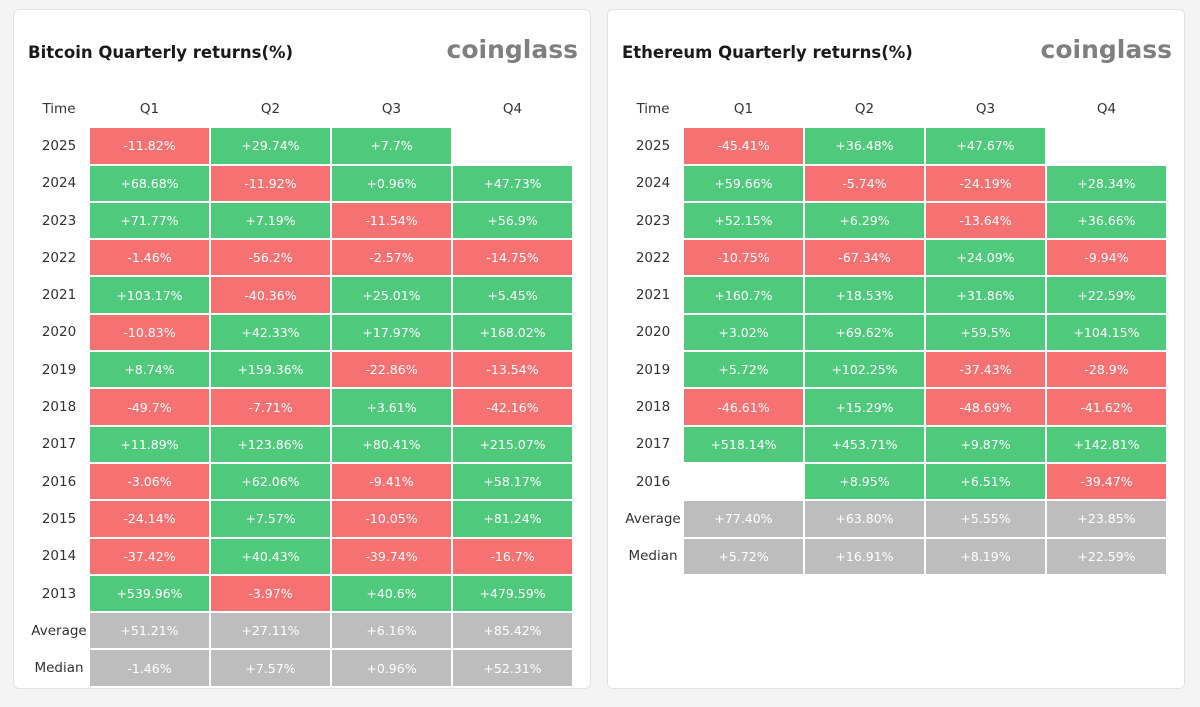  I want to click on stat-row: Average +77.40% +63.80% +5.55% +23.85%, so click(895, 519).